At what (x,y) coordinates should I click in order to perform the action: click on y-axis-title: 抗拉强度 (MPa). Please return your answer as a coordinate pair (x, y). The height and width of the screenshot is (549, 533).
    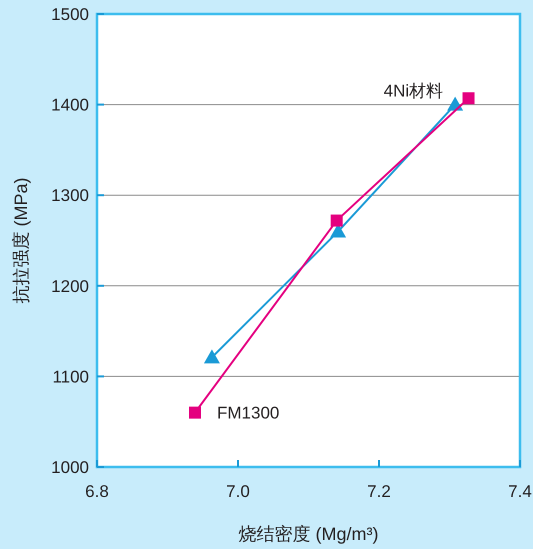
    Looking at the image, I should click on (21, 241).